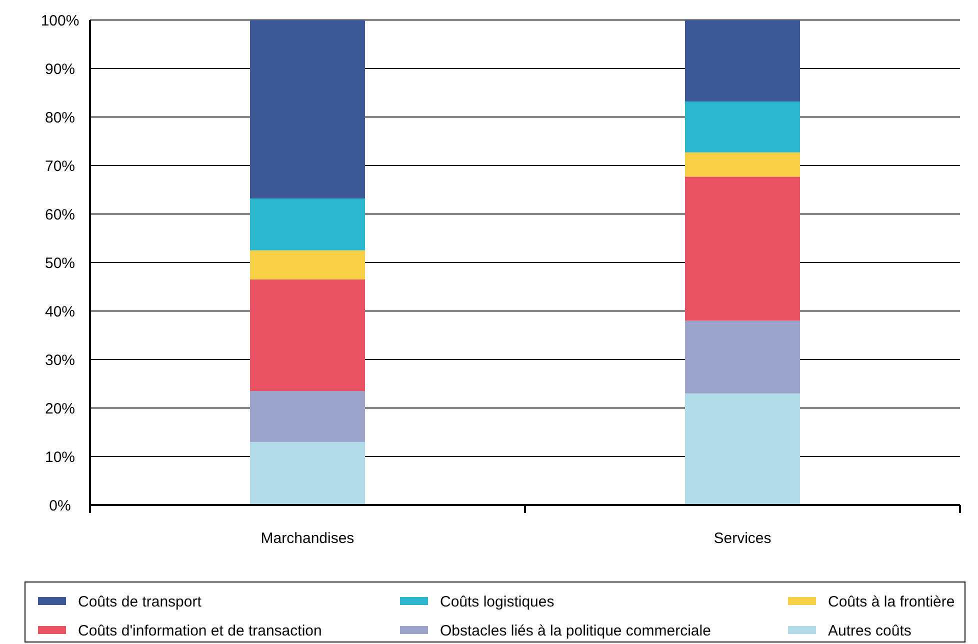 The image size is (978, 644). What do you see at coordinates (60, 457) in the screenshot?
I see `y-tick-label: 10%` at bounding box center [60, 457].